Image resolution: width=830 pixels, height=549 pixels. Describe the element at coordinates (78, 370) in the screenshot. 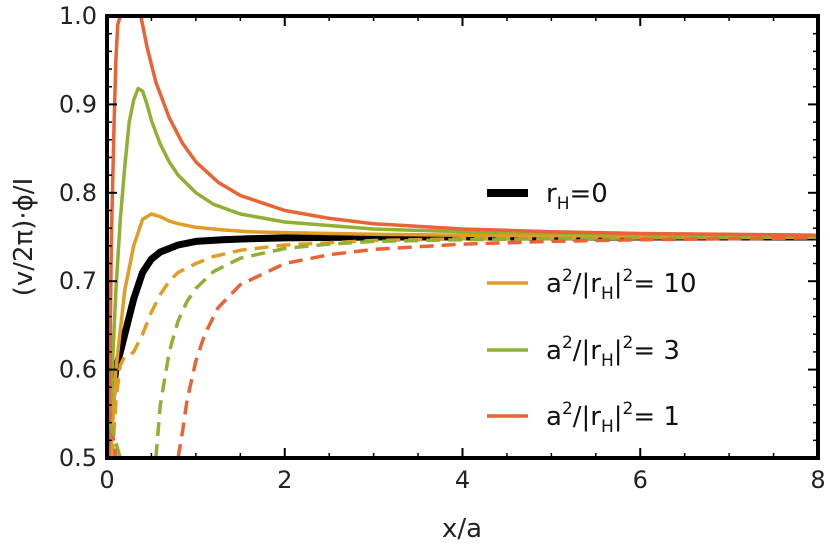

I see `y-tick-label-1: 0.6` at that location.